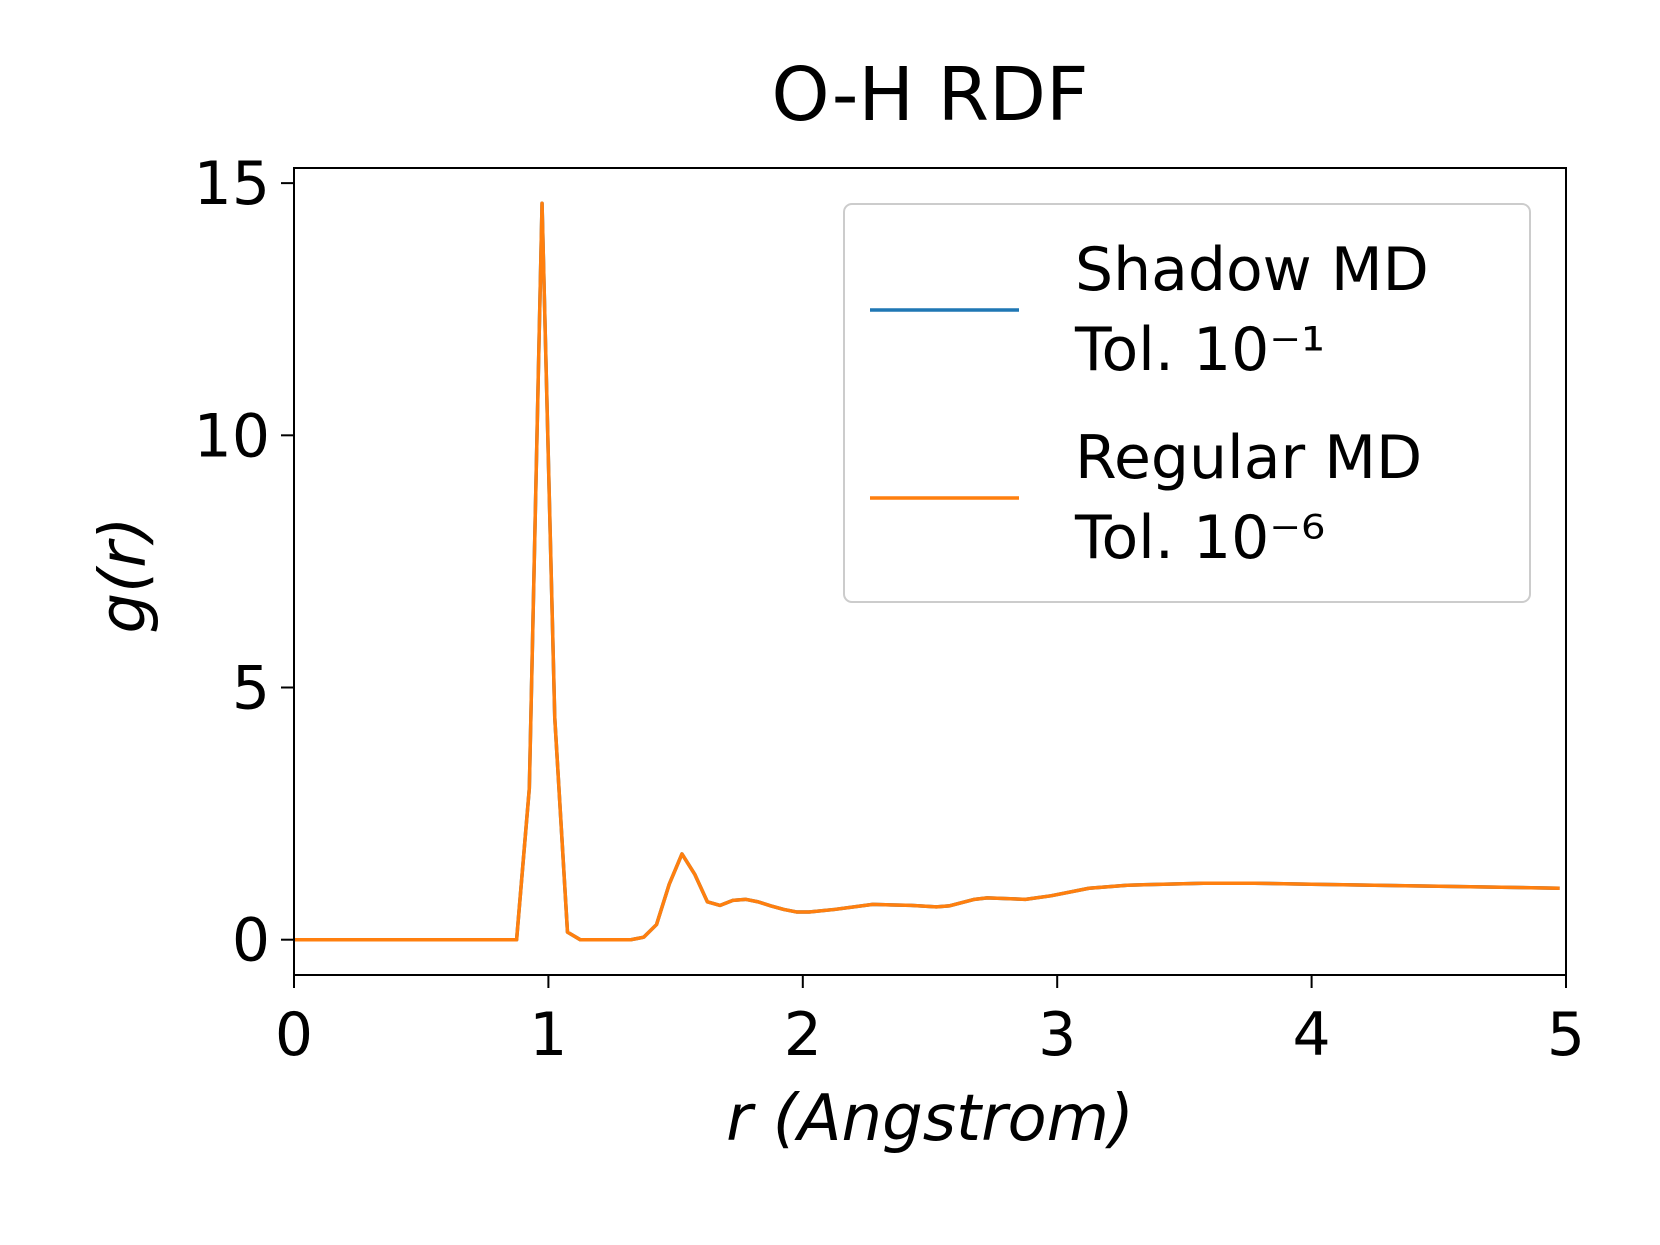 The height and width of the screenshot is (1245, 1660). What do you see at coordinates (251, 941) in the screenshot?
I see `y-tick-label: 0` at bounding box center [251, 941].